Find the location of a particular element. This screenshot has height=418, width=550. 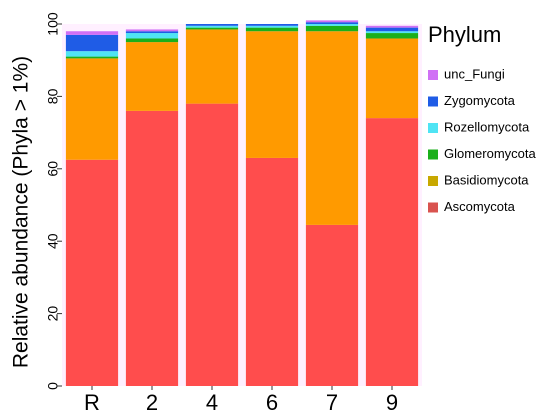

legend-title: Phylum is located at coordinates (464, 34).